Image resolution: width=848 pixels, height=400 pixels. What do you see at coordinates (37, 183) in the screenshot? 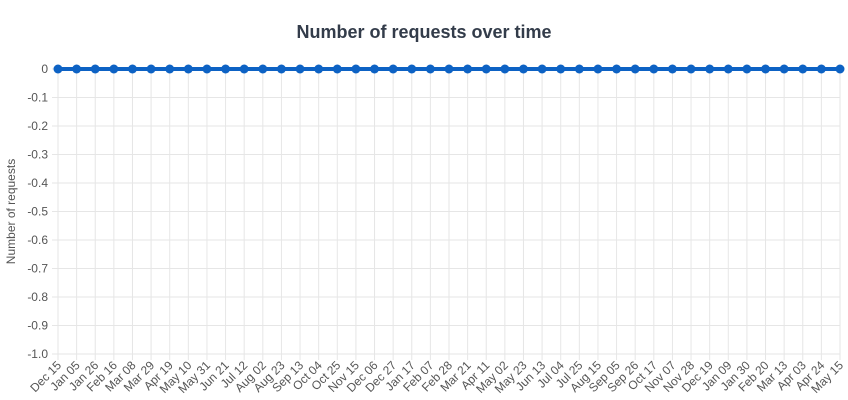
I see `y-tick-label: -0.4` at bounding box center [37, 183].